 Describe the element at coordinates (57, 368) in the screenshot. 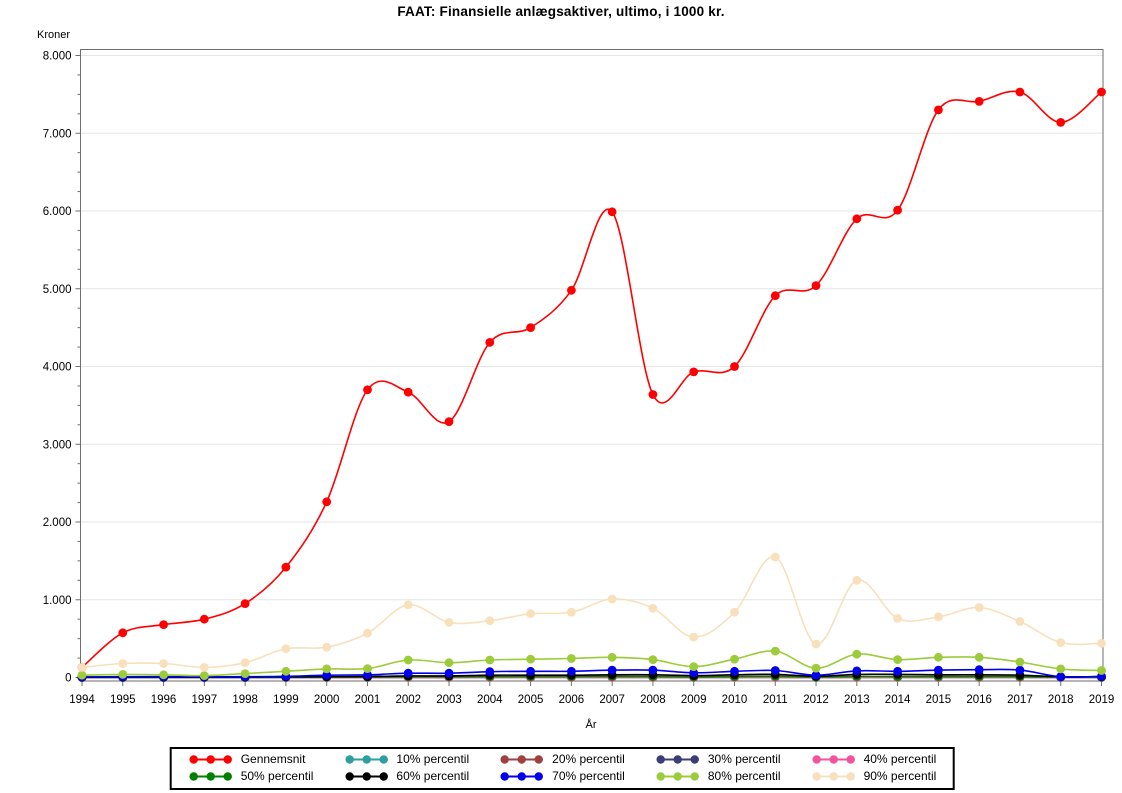

I see `y-tick-label: 4.000` at that location.